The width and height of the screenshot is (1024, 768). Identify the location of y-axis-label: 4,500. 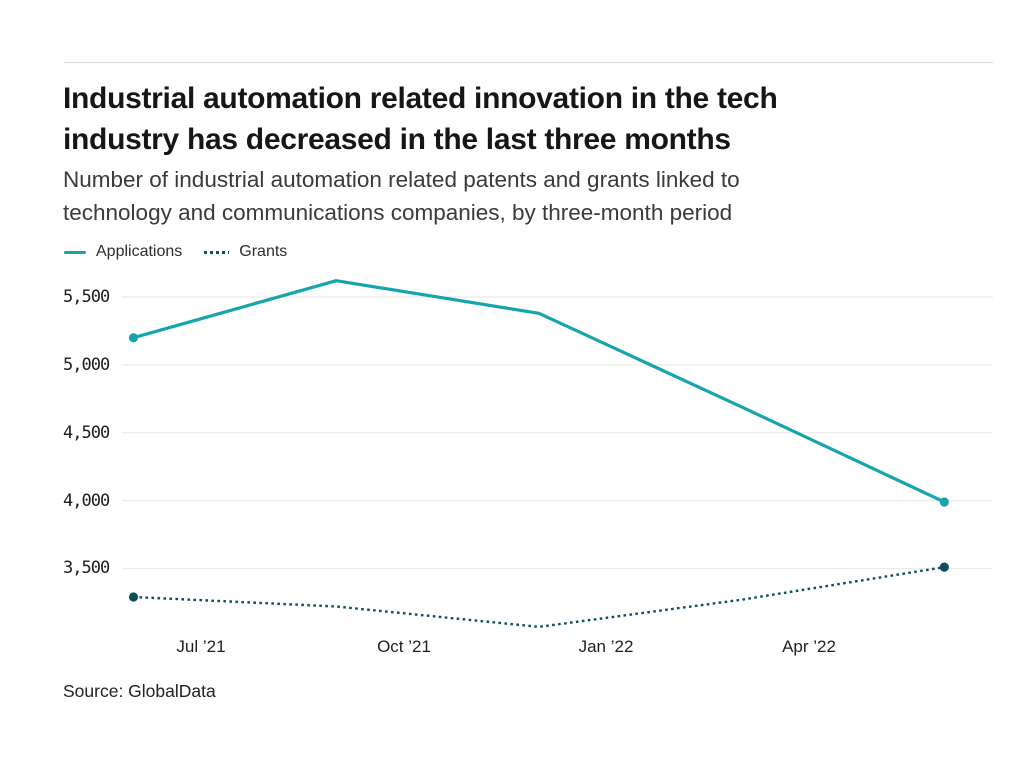
(86, 433).